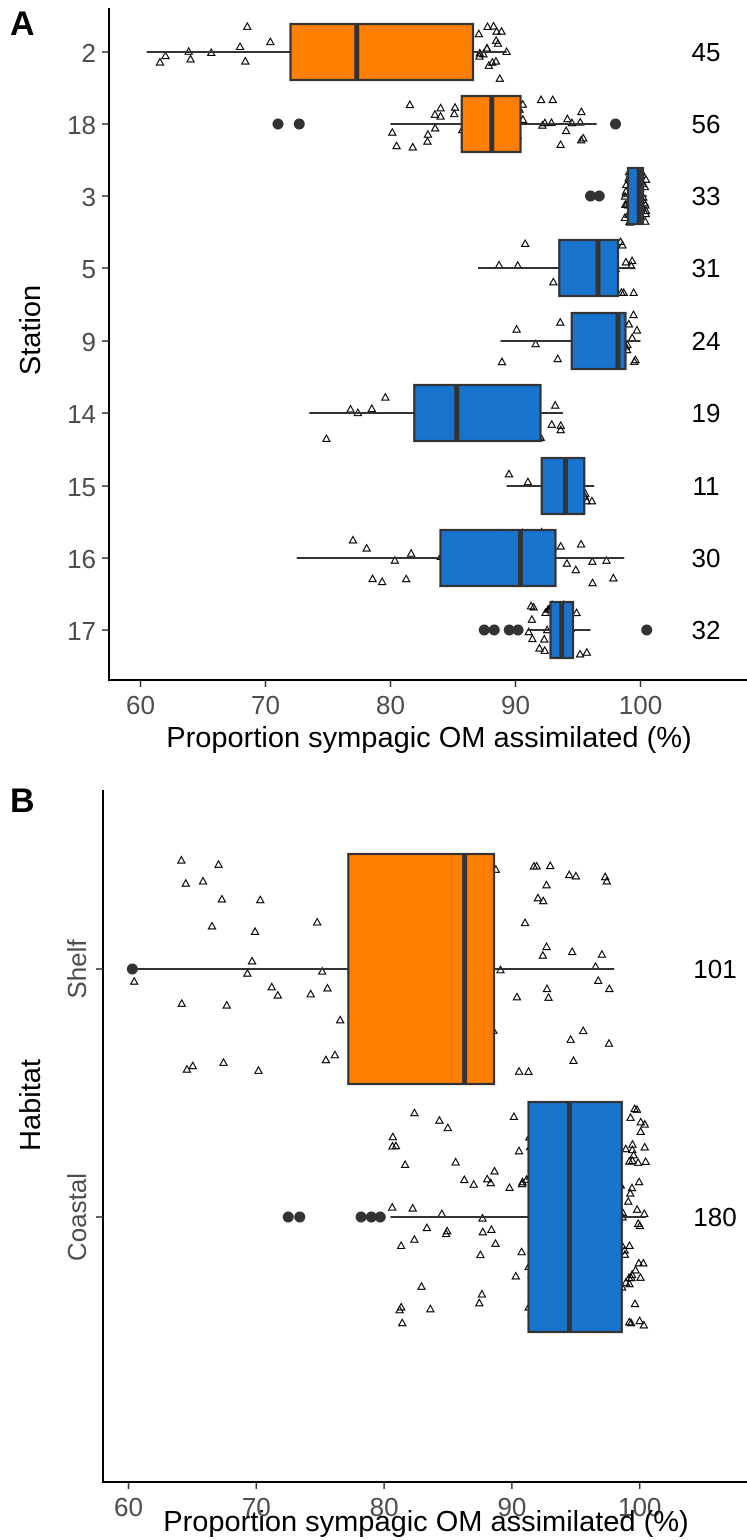 Image resolution: width=747 pixels, height=1540 pixels. I want to click on x-tick-label: 80, so click(390, 705).